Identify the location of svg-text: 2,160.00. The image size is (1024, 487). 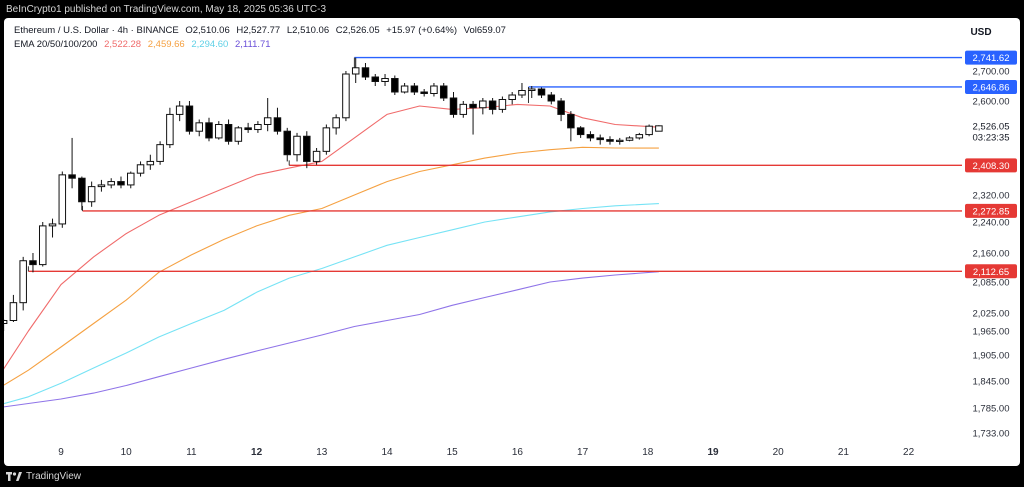
(991, 254).